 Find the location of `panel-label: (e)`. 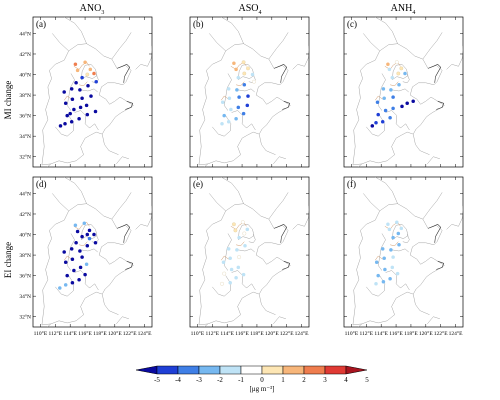

panel-label: (e) is located at coordinates (198, 184).